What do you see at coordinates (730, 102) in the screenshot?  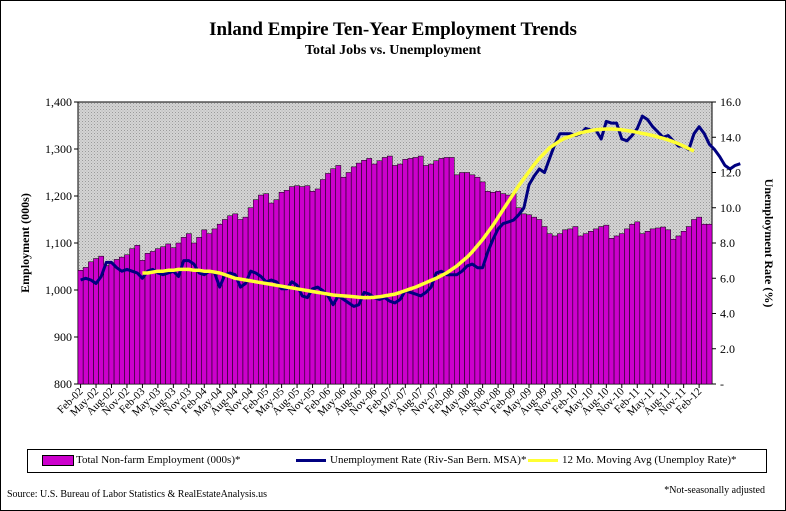 I see `y2-tick-label: 16.0` at bounding box center [730, 102].